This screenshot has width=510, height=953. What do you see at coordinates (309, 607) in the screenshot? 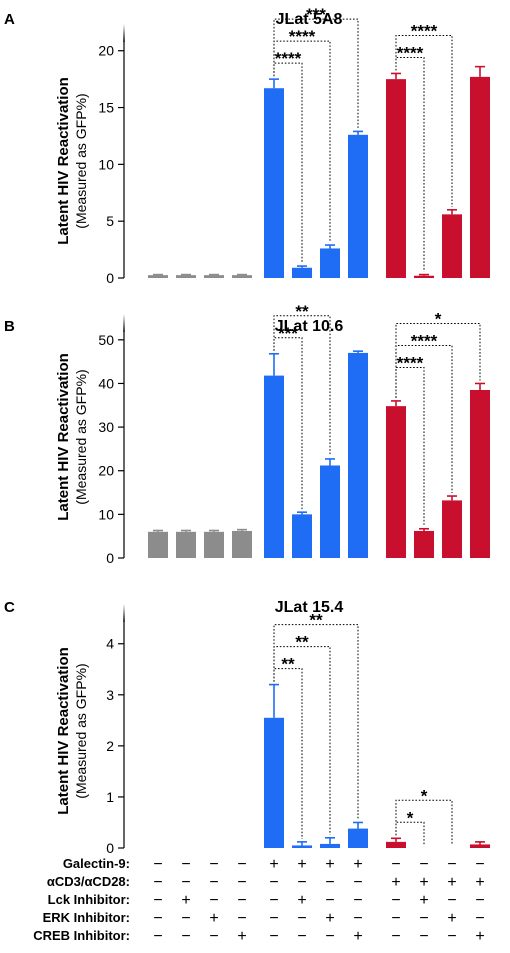
I see `chart-title: JLat 15.4` at bounding box center [309, 607].